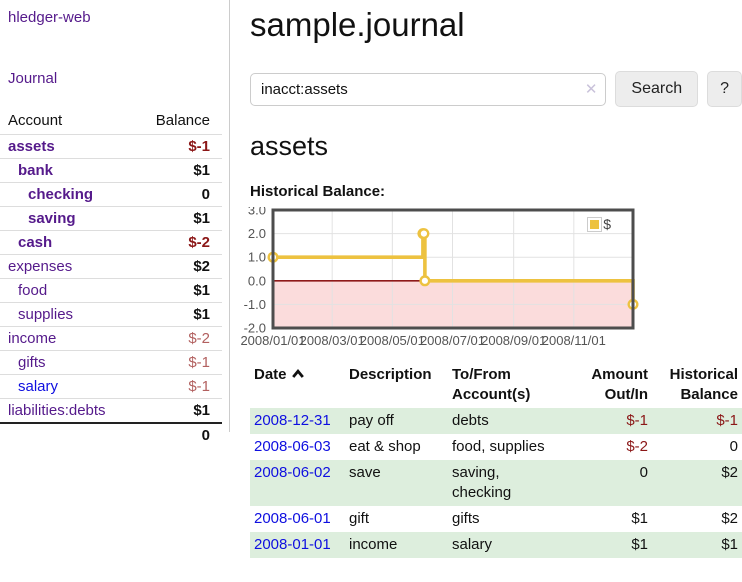 The image size is (742, 582). I want to click on account-row: saving $1, so click(111, 218).